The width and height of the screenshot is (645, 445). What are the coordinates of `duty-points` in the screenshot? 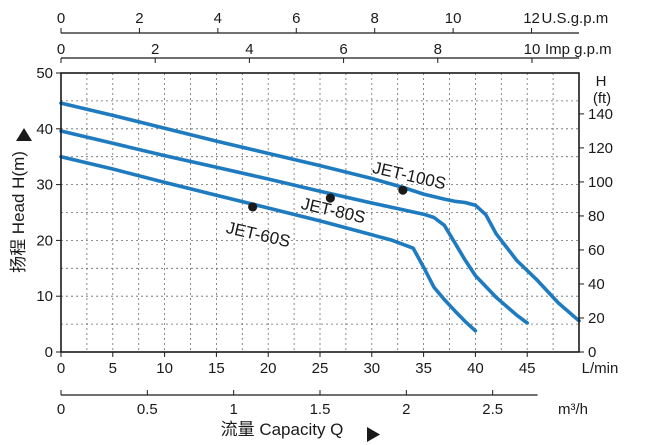 It's located at (328, 198).